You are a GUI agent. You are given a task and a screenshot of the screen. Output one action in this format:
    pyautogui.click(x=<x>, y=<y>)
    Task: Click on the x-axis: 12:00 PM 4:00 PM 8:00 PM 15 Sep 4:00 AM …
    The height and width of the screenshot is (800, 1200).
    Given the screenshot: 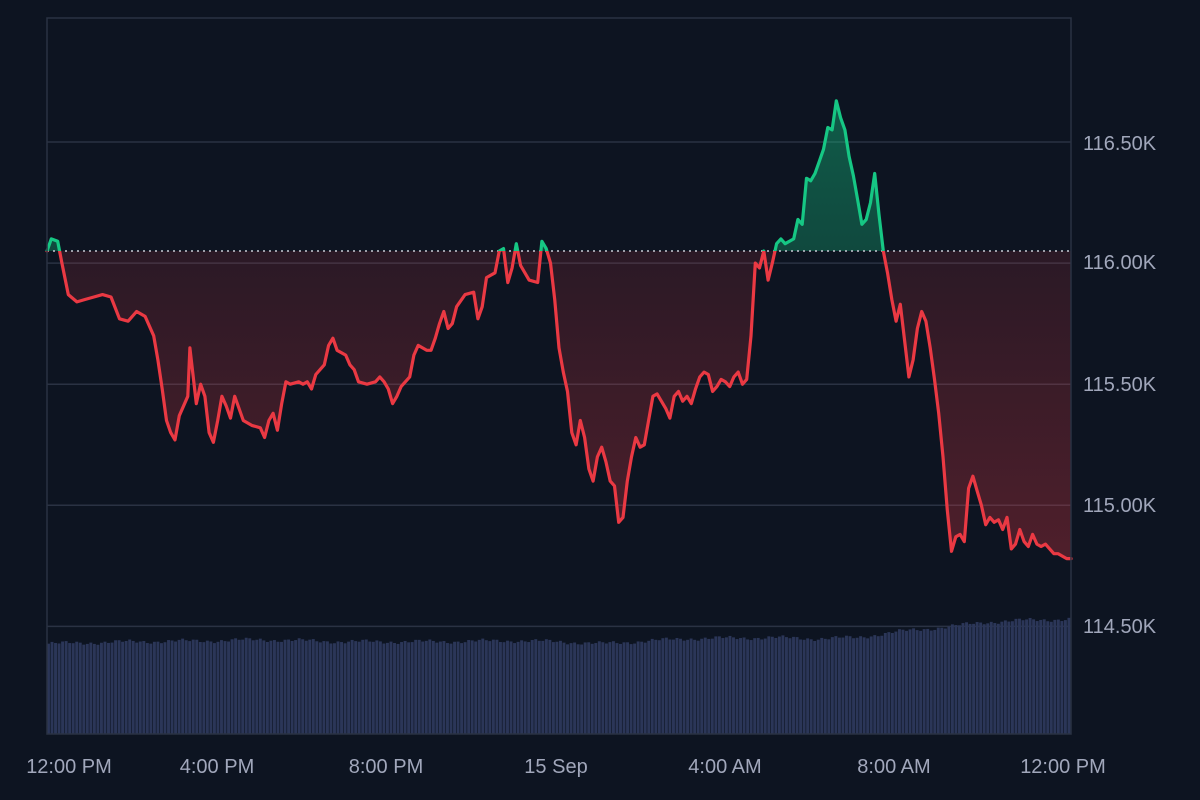 What is the action you would take?
    pyautogui.click(x=566, y=767)
    